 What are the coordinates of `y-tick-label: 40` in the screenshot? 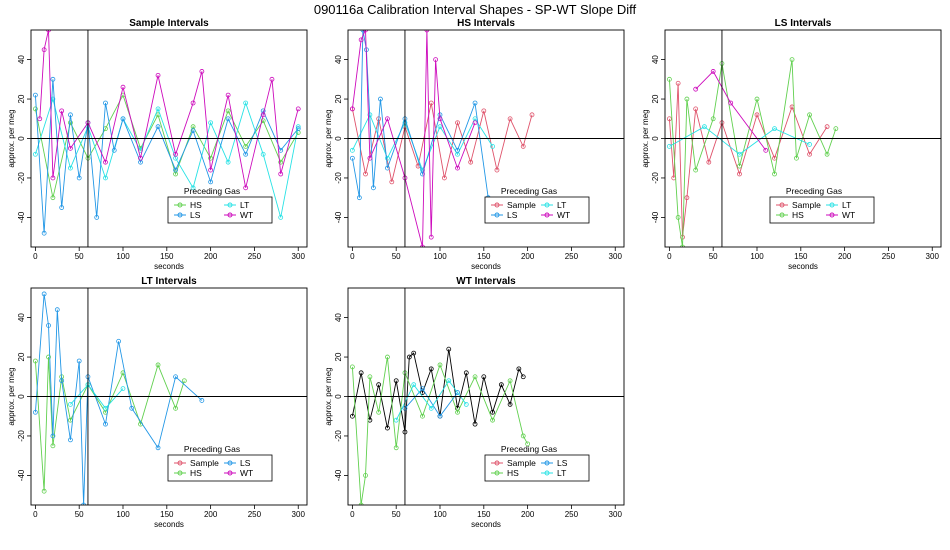 It's located at (338, 317).